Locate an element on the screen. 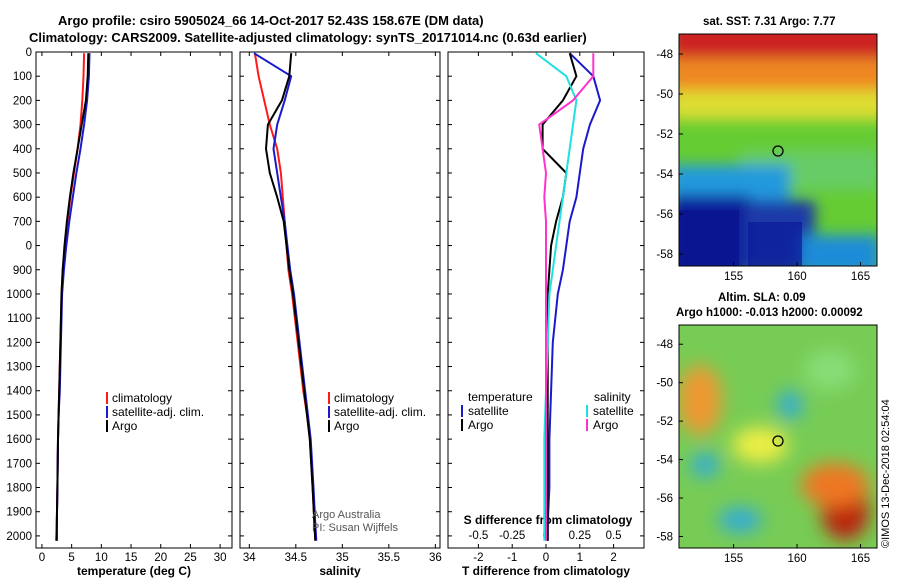 The image size is (900, 580). y-tick-label: 200 is located at coordinates (22, 101).